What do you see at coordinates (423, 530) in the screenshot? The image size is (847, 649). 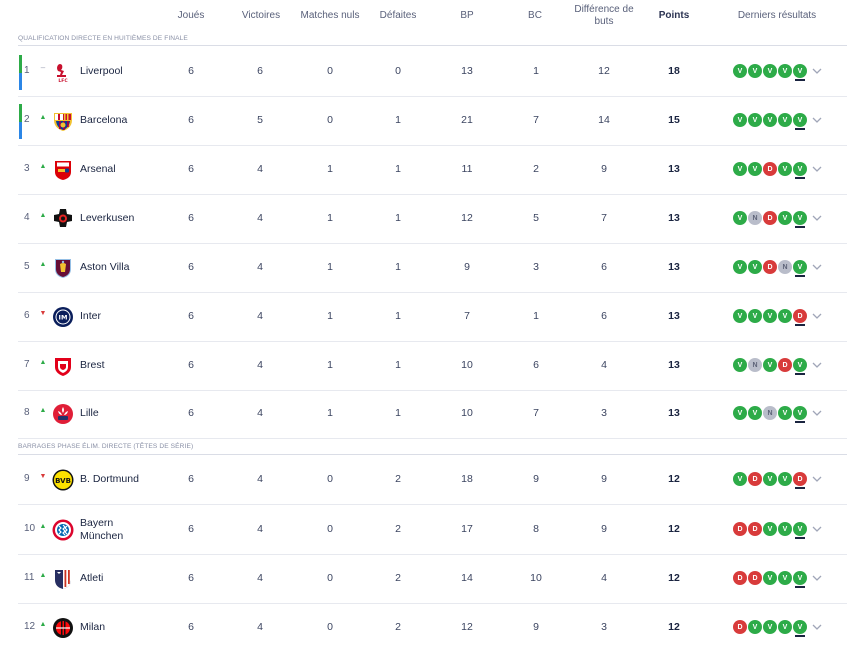 I see `table-row: 10 ▲ Bayern München 6 4 0 2 17 8 9 12 D D V V V` at bounding box center [423, 530].